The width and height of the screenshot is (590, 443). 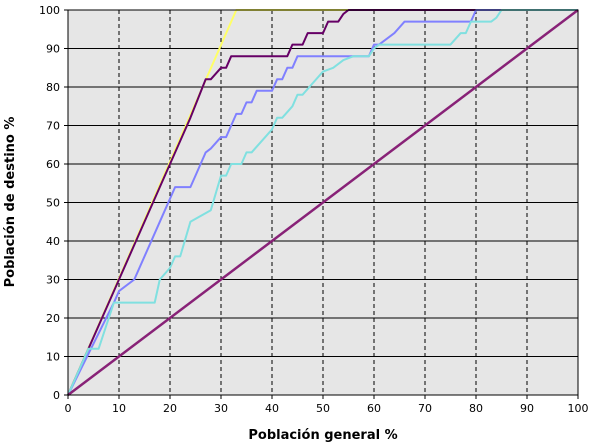 I want to click on x-tick-label-20: 20, so click(x=170, y=408).